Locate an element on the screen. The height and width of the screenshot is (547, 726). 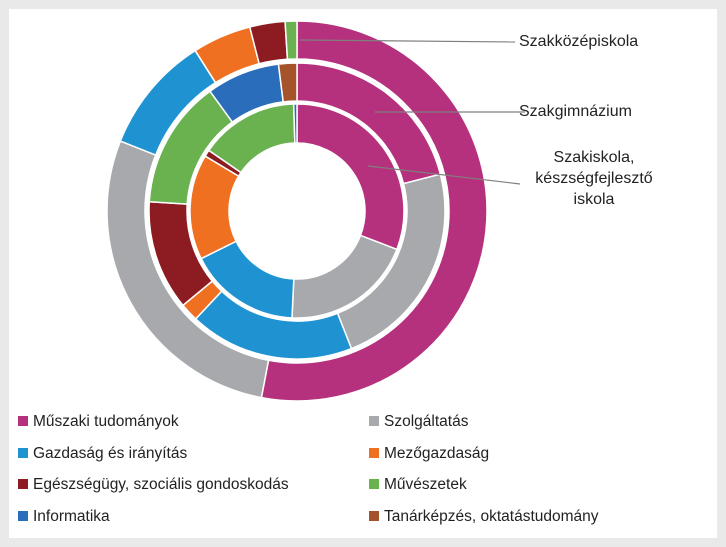
legend-item: Egészségügy, szociális gondoskodás is located at coordinates (153, 485).